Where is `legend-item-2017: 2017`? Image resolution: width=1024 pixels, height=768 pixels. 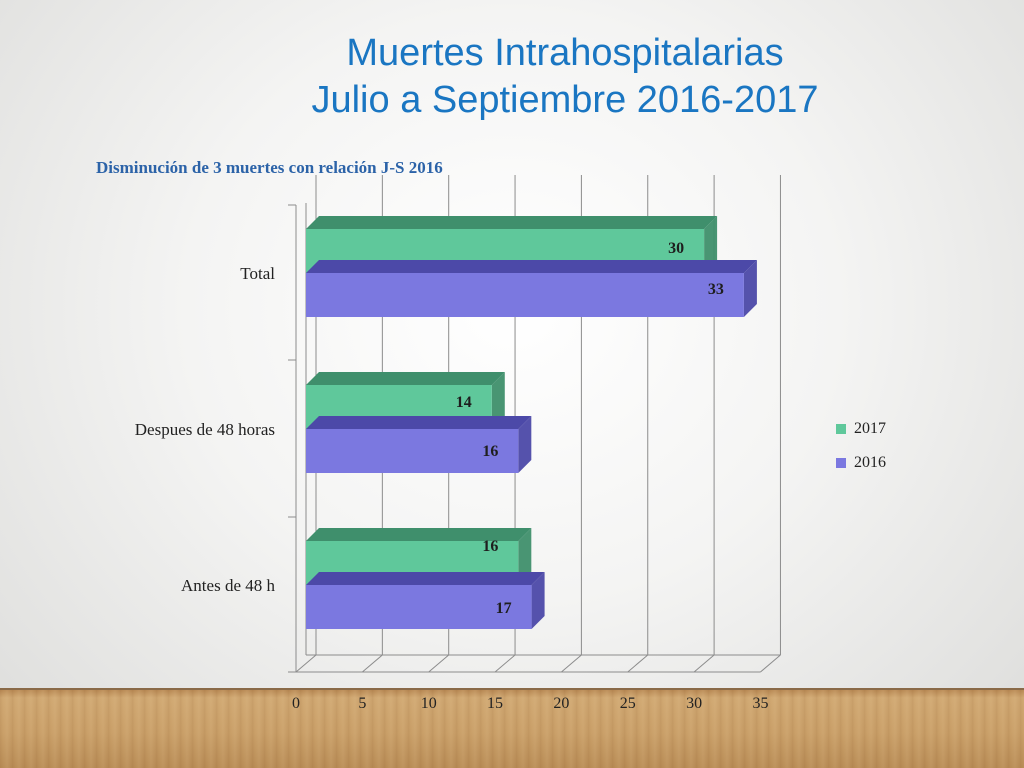 legend-item-2017: 2017 is located at coordinates (861, 429).